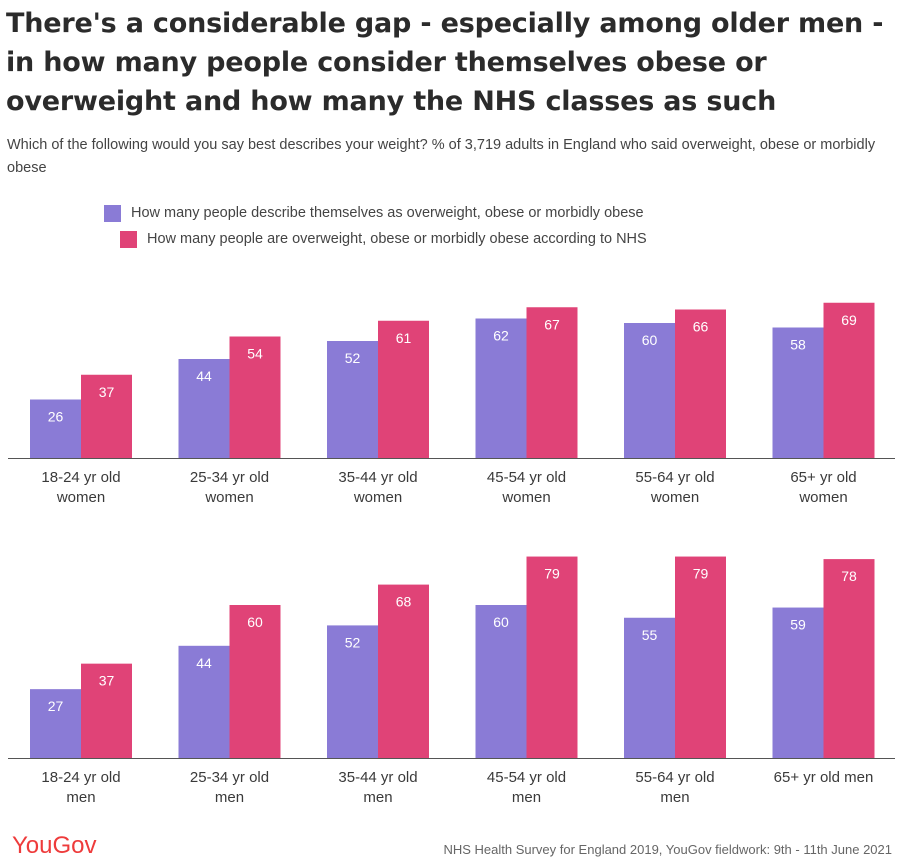 The width and height of the screenshot is (902, 865). What do you see at coordinates (798, 625) in the screenshot?
I see `bar-value-label: 59` at bounding box center [798, 625].